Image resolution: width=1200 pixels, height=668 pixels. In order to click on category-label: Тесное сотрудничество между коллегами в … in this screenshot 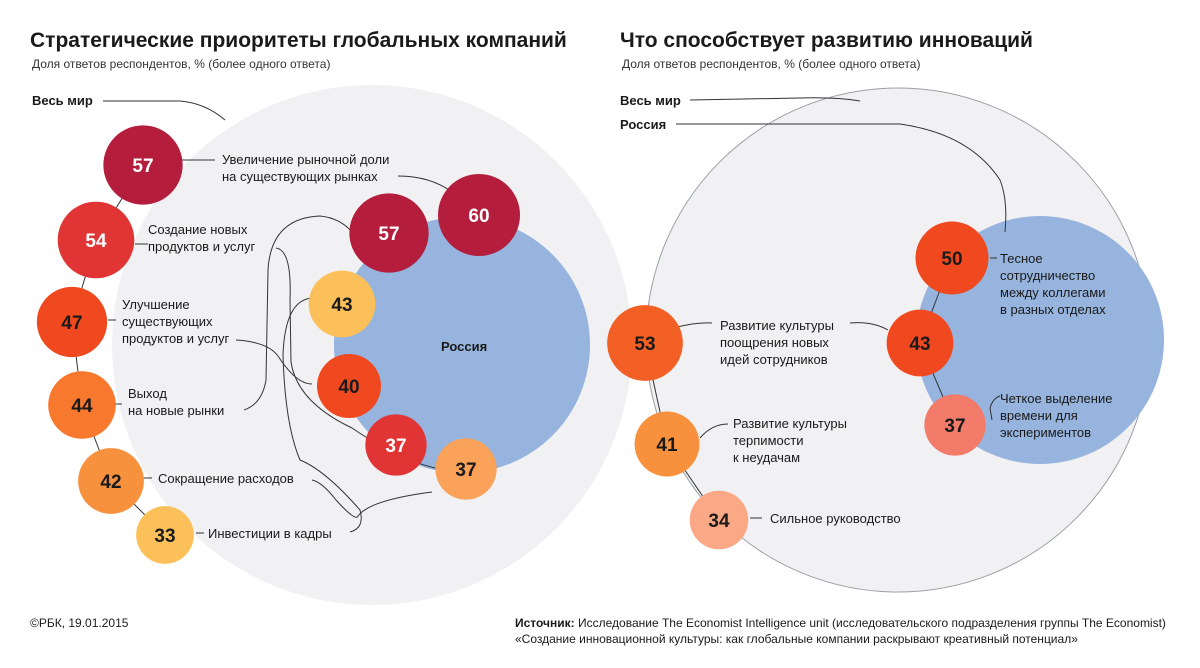, I will do `click(1054, 284)`.